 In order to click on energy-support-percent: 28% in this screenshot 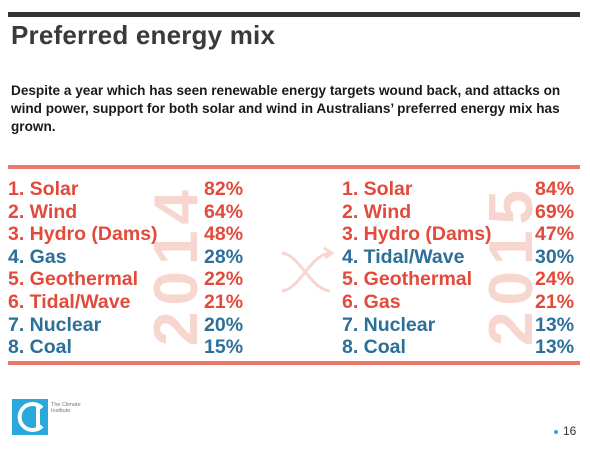, I will do `click(224, 256)`.